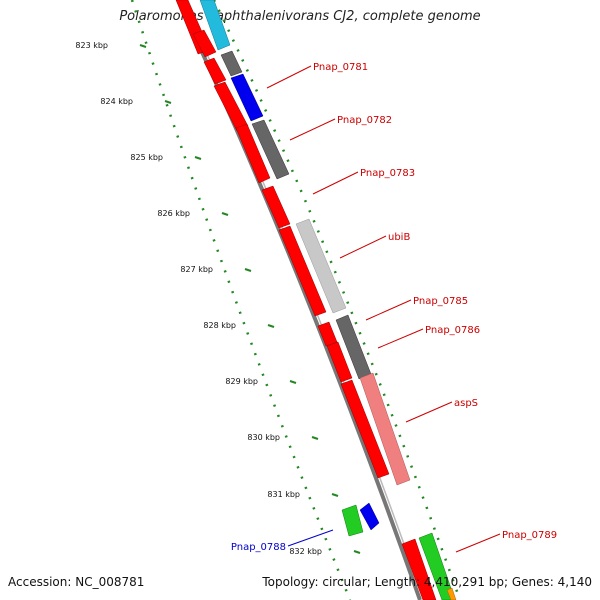 The image size is (600, 600). What do you see at coordinates (215, 25) in the screenshot?
I see `cyan-feature` at bounding box center [215, 25].